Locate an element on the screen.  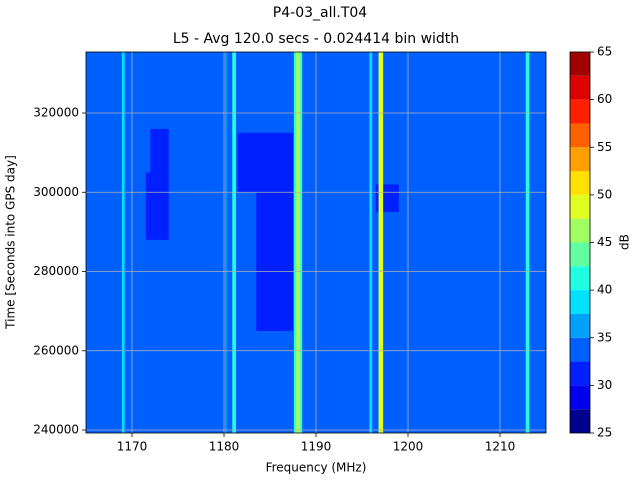
x-tick-label: 1210 is located at coordinates (500, 447).